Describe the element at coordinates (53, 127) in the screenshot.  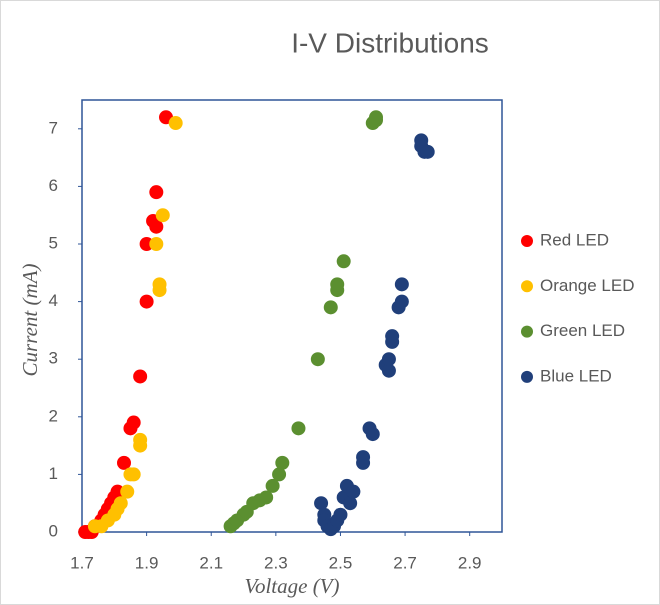
I see `y-tick-label: 7` at that location.